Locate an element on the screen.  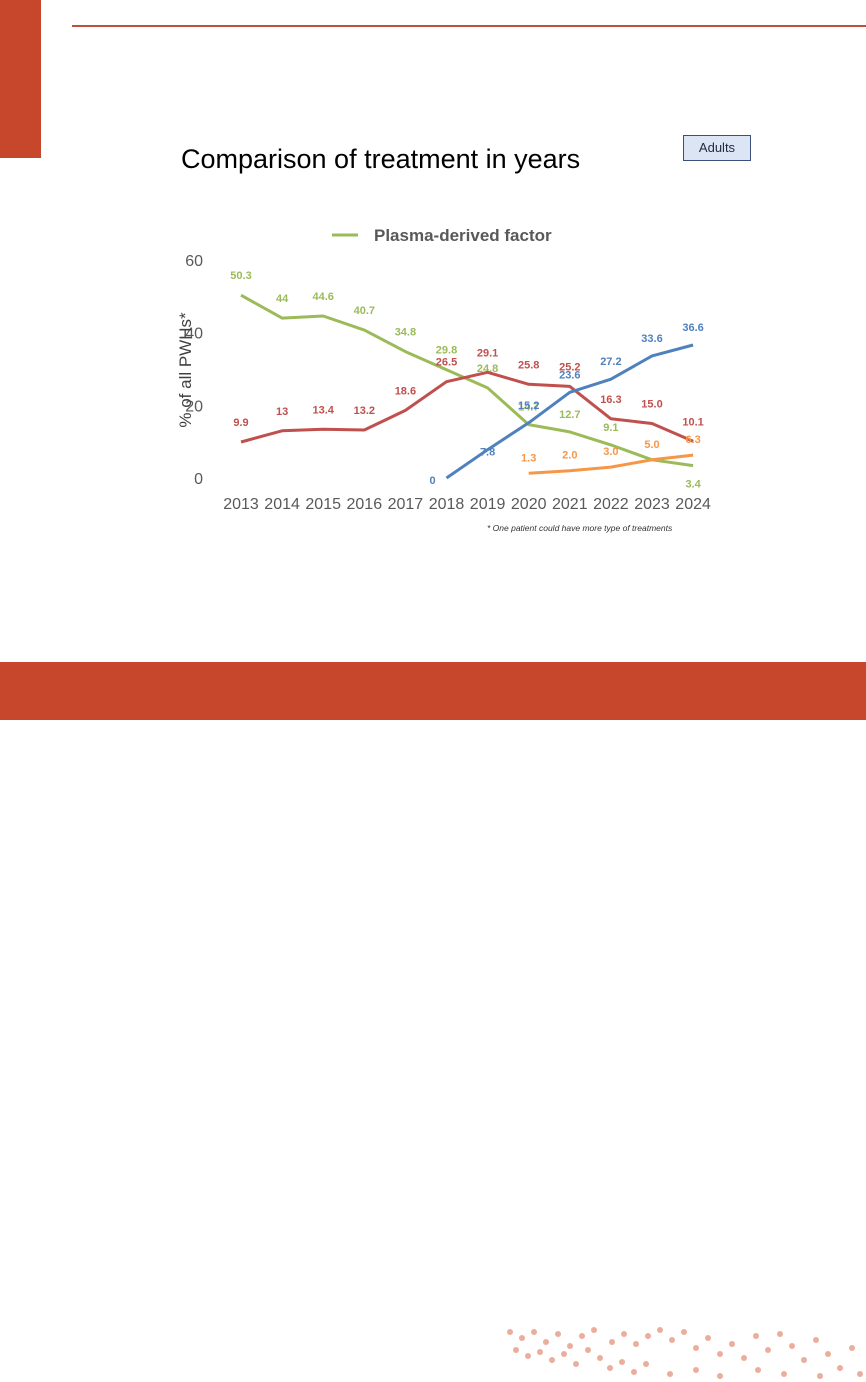
y-tick-label: 0 is located at coordinates (198, 479).